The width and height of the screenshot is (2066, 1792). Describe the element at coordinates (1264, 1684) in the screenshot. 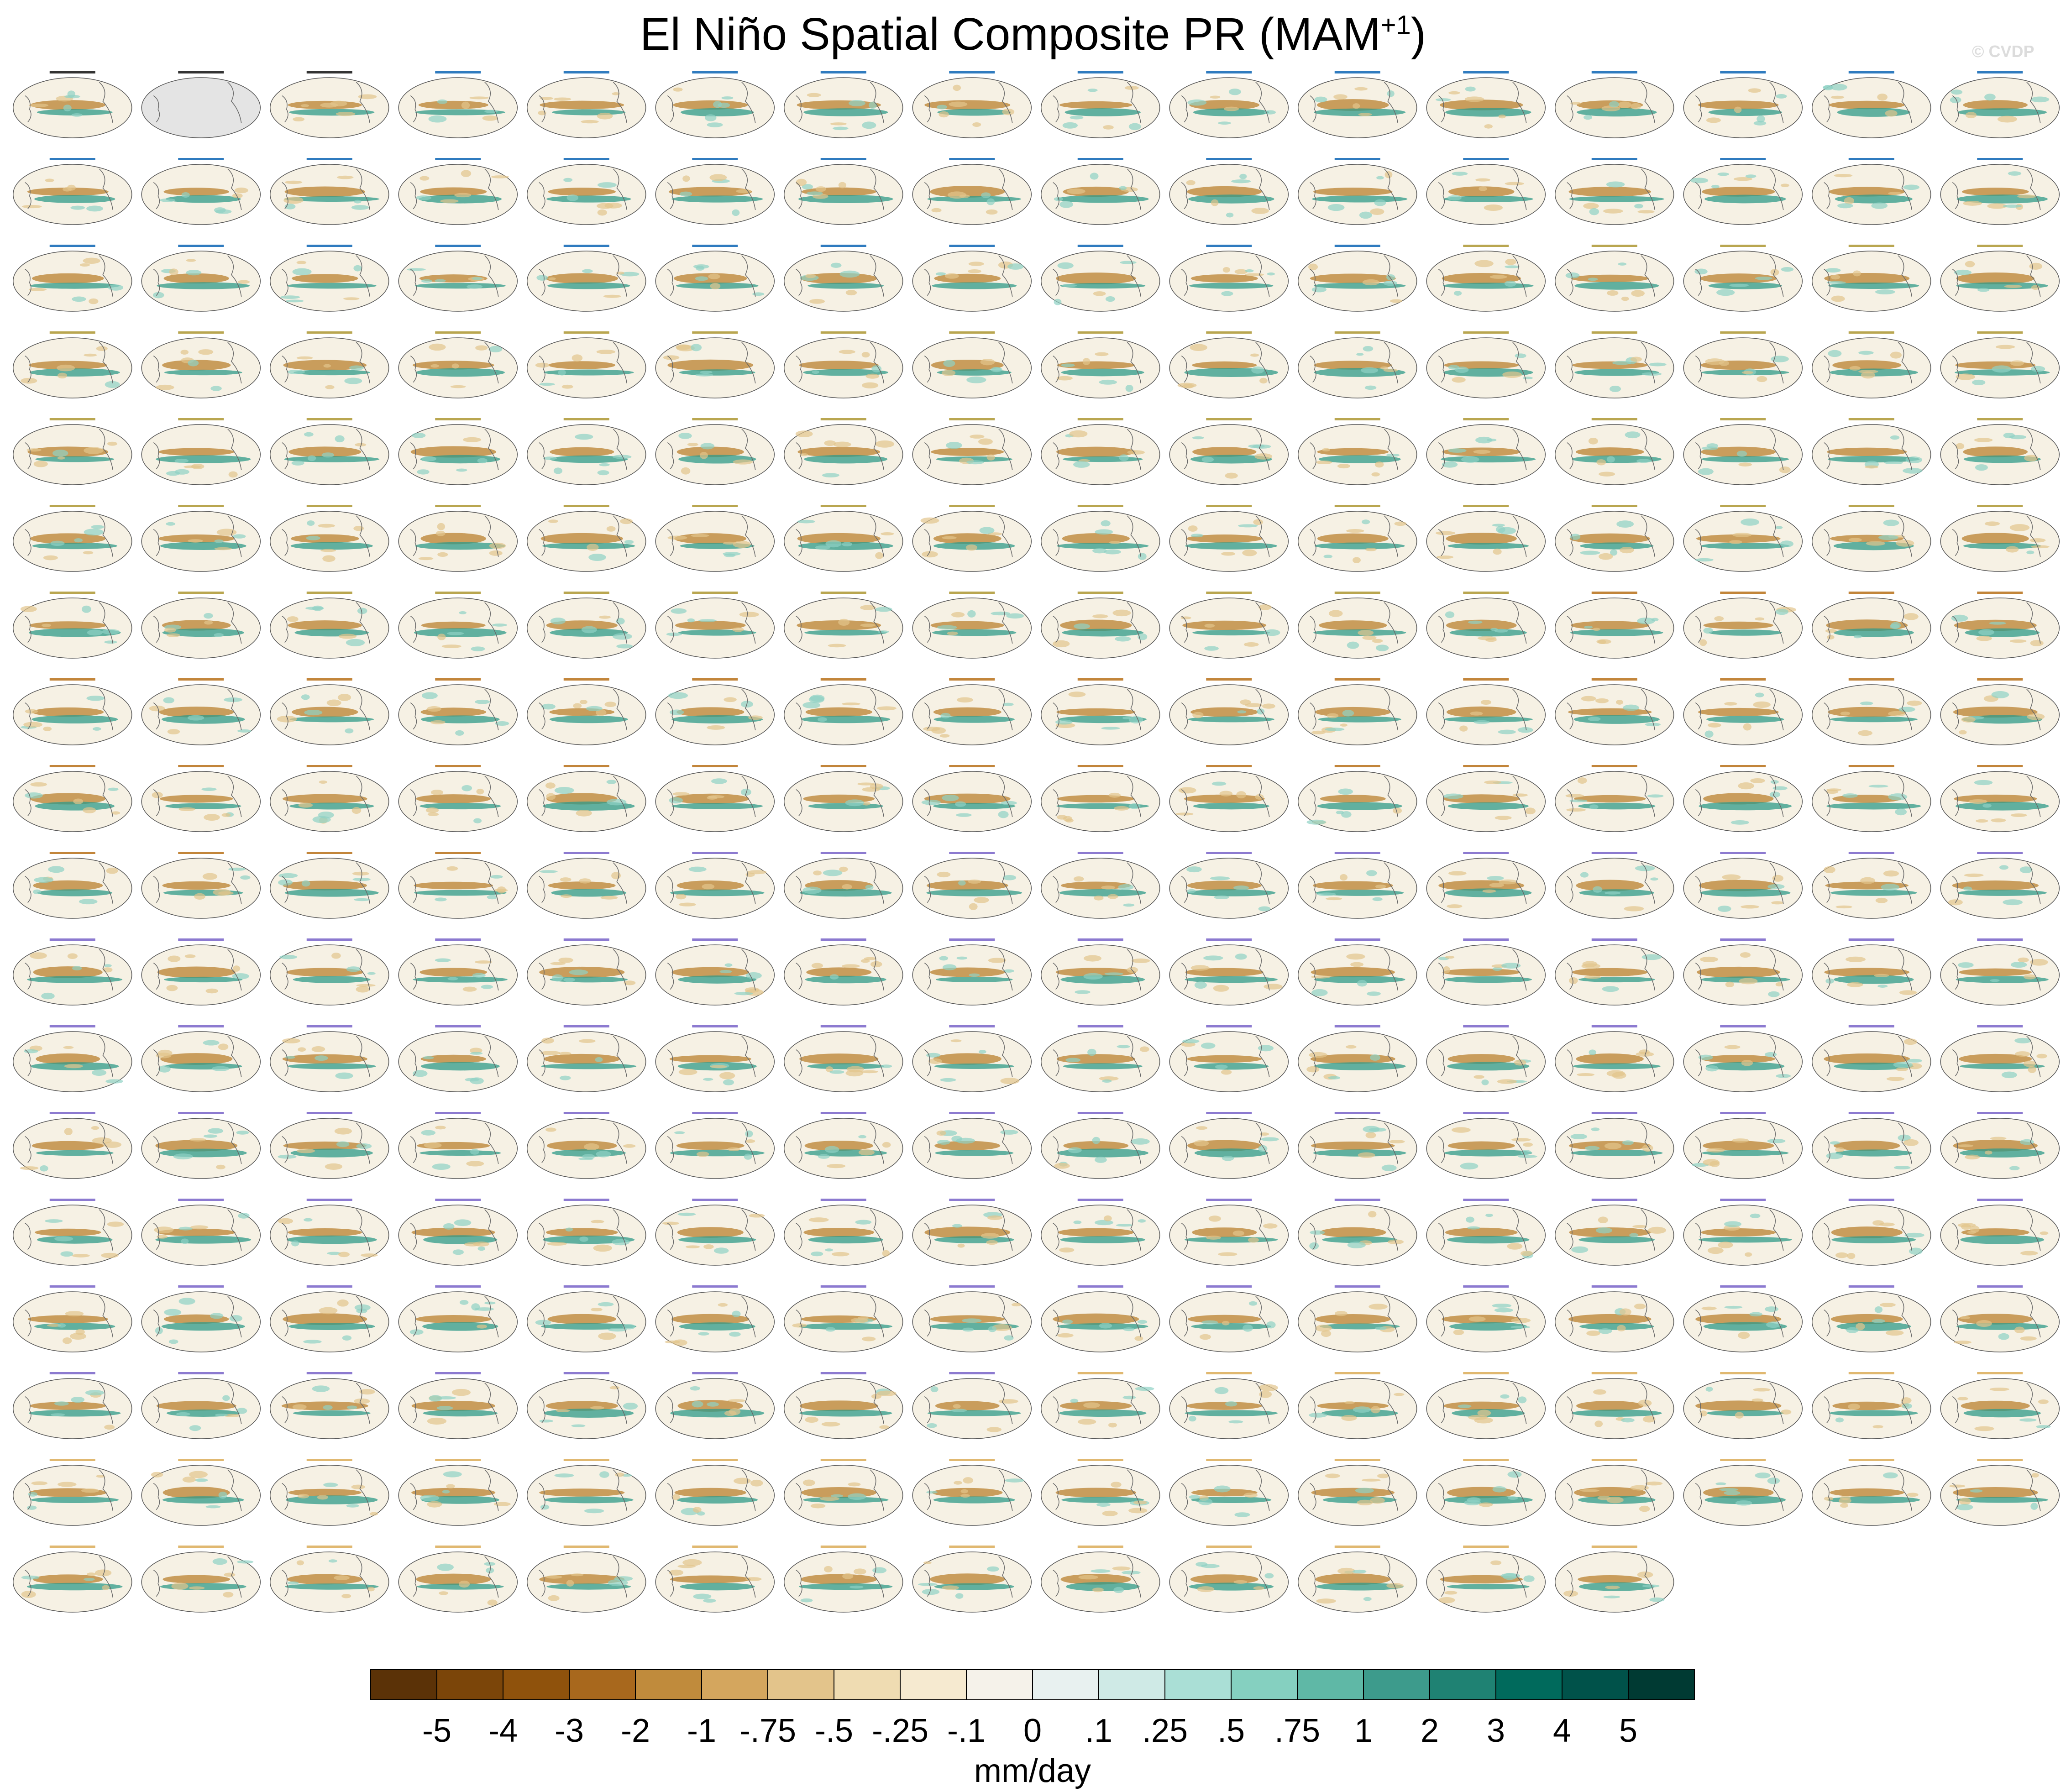

I see `colorbar-swatch` at that location.